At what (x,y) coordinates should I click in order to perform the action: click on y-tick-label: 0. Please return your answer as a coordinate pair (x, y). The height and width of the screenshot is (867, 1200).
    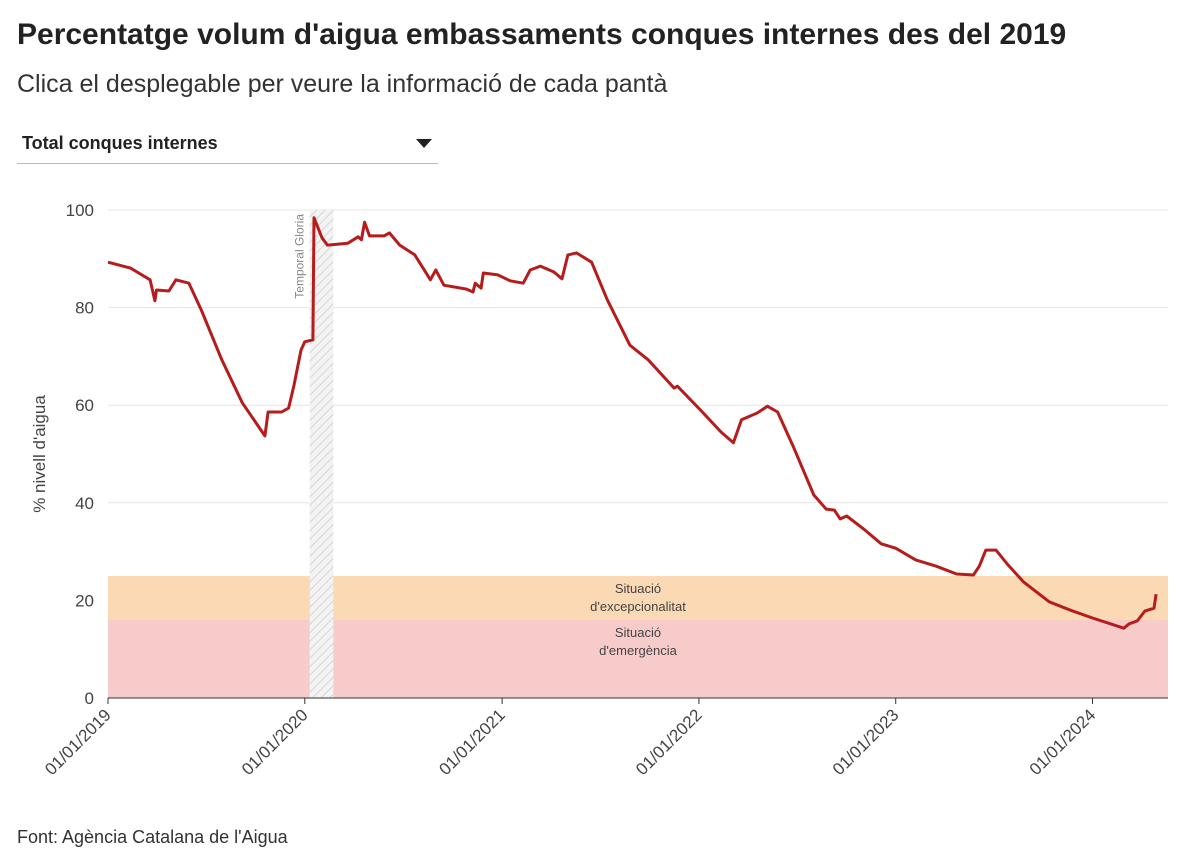
    Looking at the image, I should click on (89, 698).